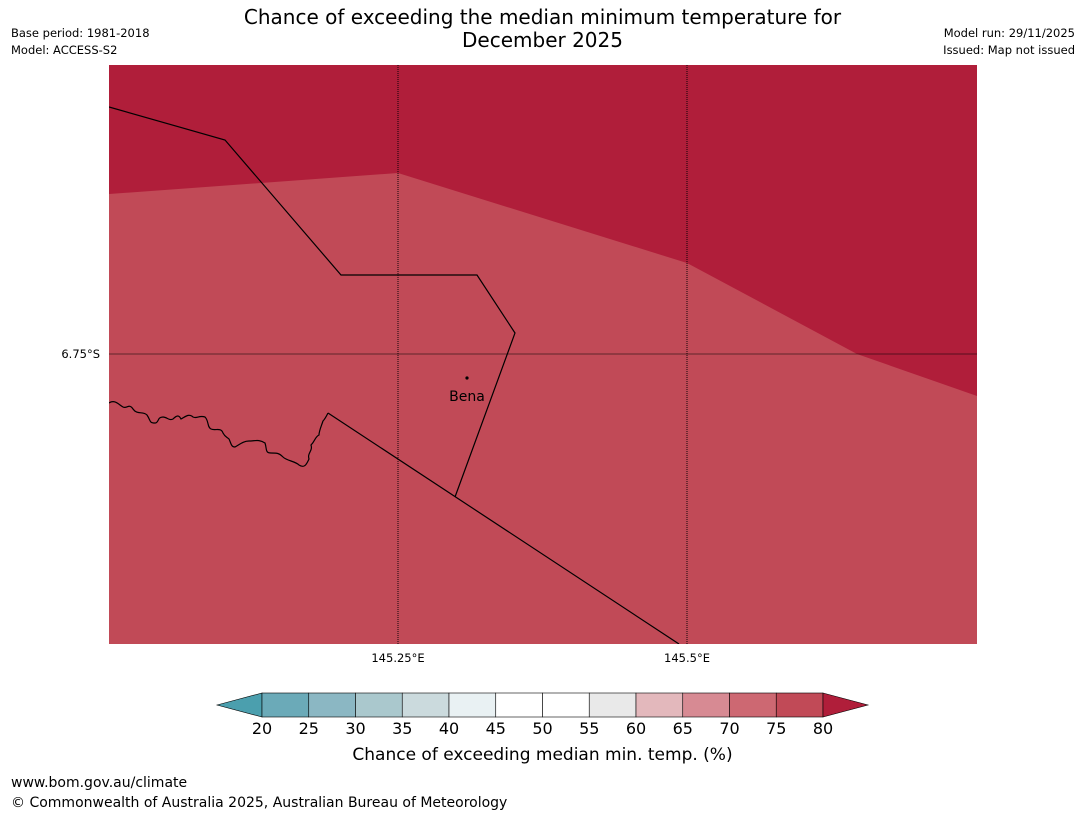  I want to click on colorbar-tick-60: 60, so click(636, 728).